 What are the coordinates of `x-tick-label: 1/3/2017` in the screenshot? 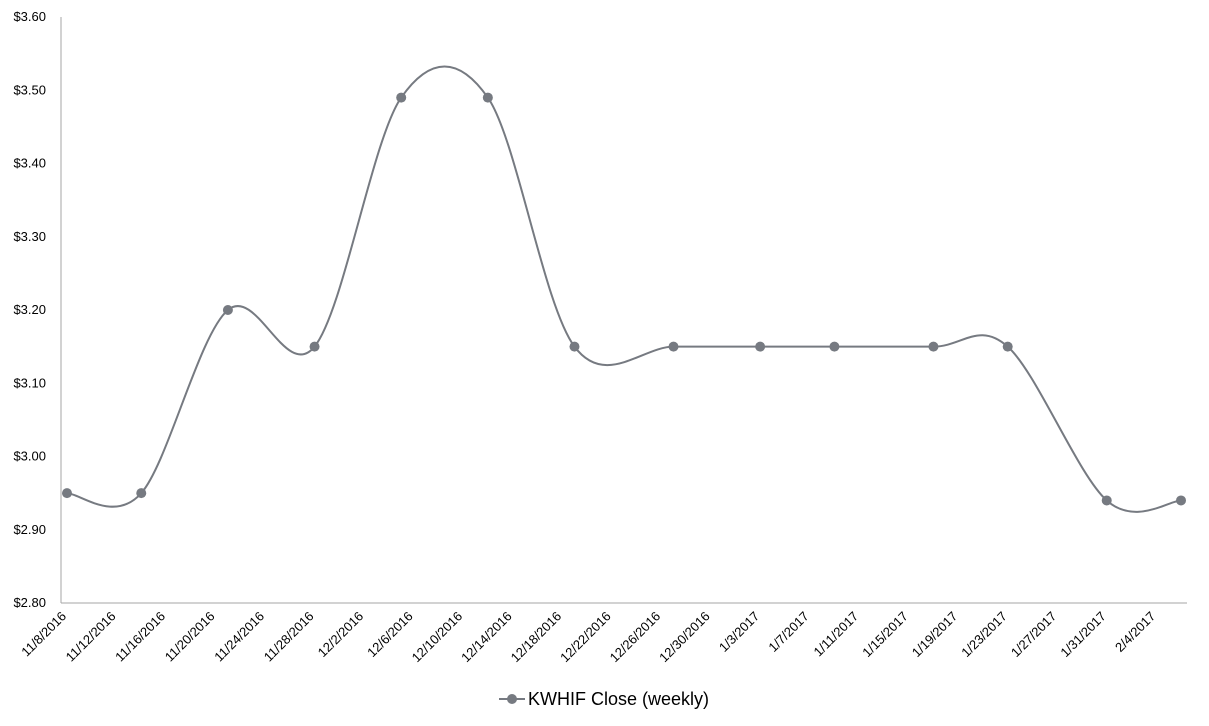 It's located at (739, 632).